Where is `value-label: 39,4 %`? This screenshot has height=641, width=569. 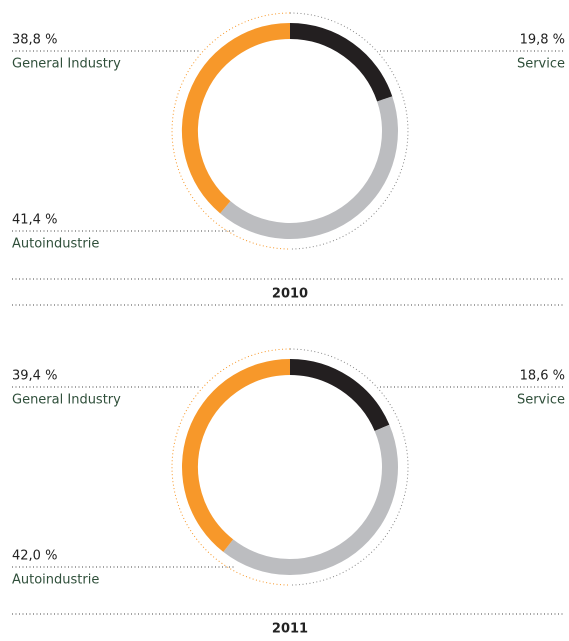 value-label: 39,4 % is located at coordinates (34, 376).